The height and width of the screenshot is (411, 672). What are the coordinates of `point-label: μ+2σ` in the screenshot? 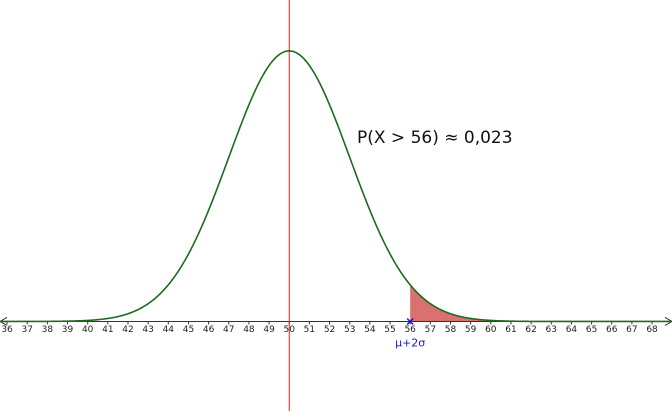 It's located at (410, 342).